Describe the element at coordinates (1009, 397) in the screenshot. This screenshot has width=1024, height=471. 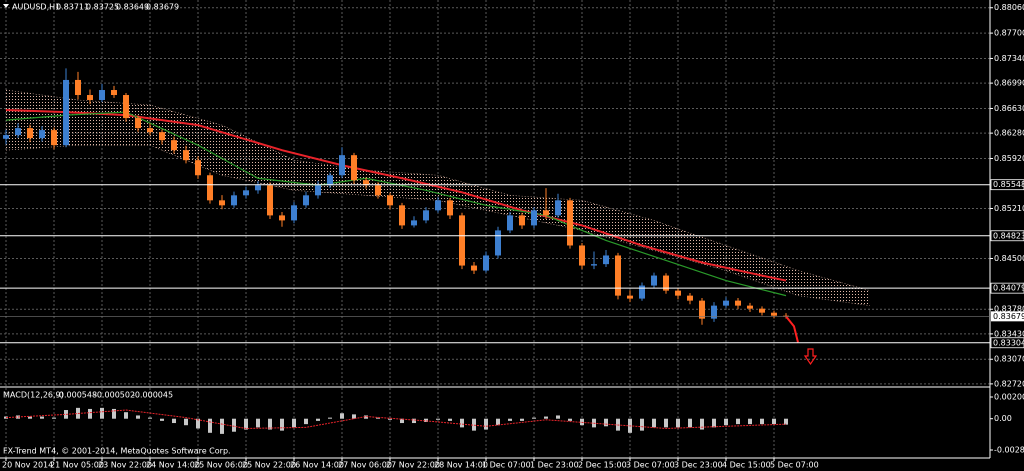
I see `macd-y-tick-label: 0.002001` at that location.